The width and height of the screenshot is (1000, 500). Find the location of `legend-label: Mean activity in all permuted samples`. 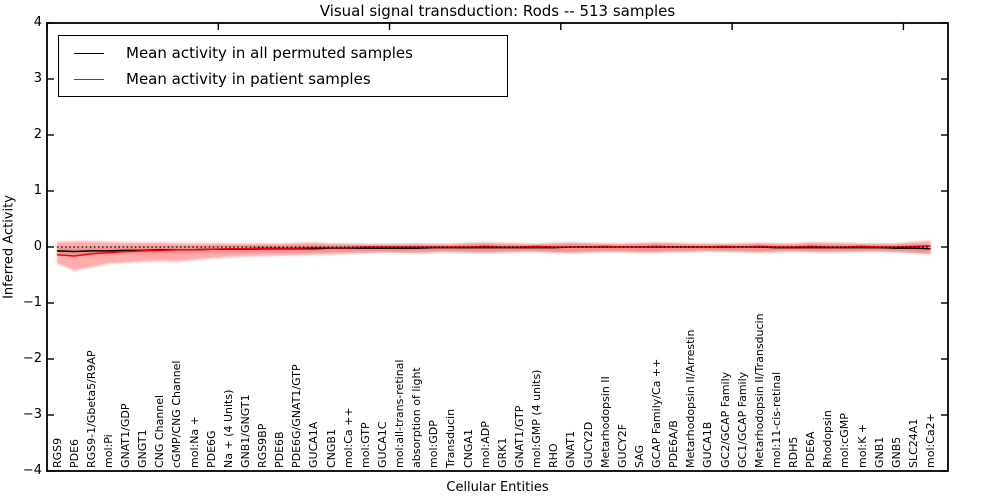

legend-label: Mean activity in all permuted samples is located at coordinates (269, 53).